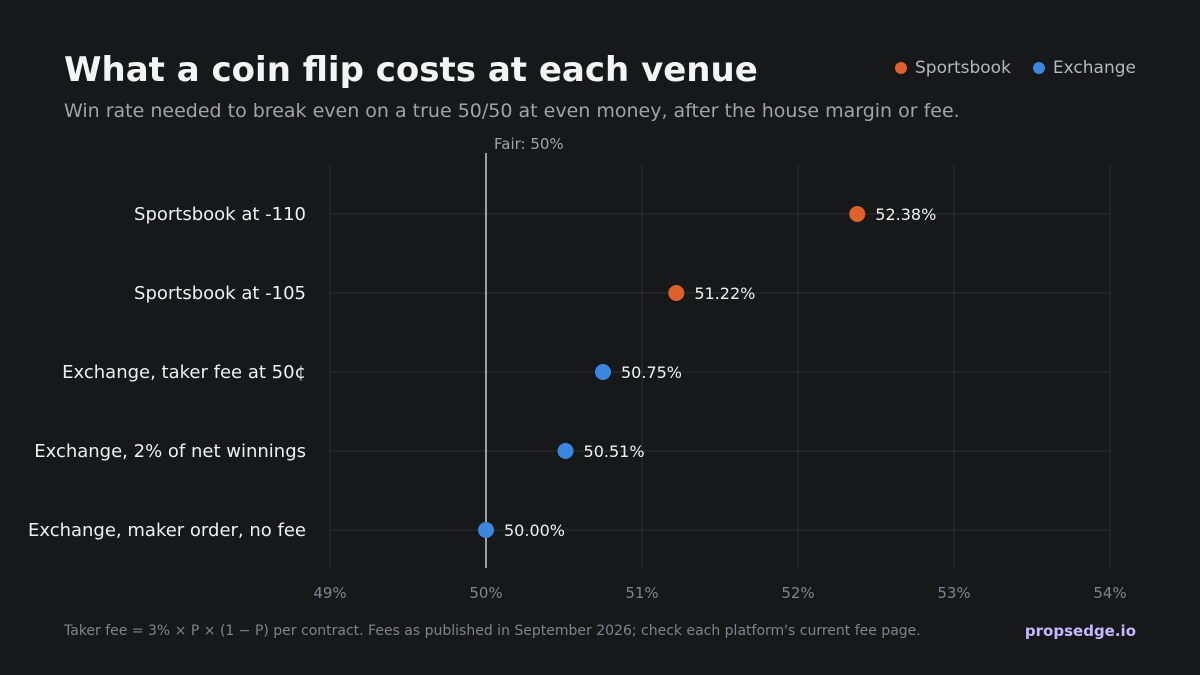 This screenshot has height=675, width=1200. Describe the element at coordinates (167, 530) in the screenshot. I see `category-label: Exchange, maker order, no fee` at that location.